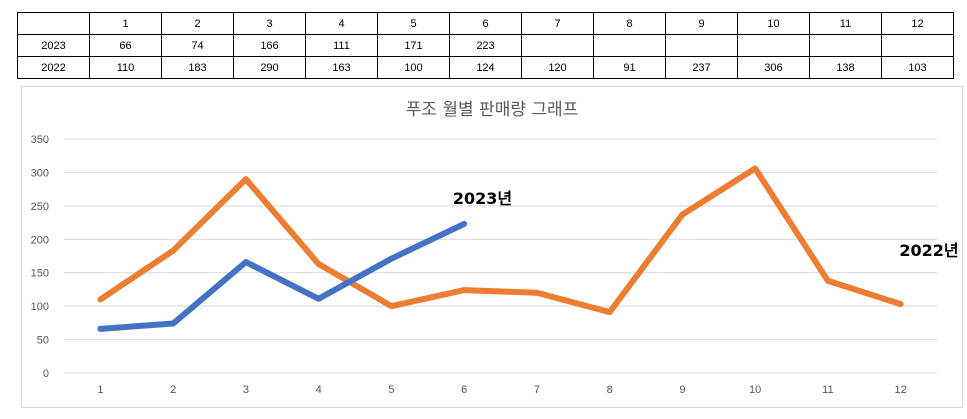 This screenshot has height=419, width=967. What do you see at coordinates (53, 67) in the screenshot?
I see `row-label-cell: 2022` at bounding box center [53, 67].